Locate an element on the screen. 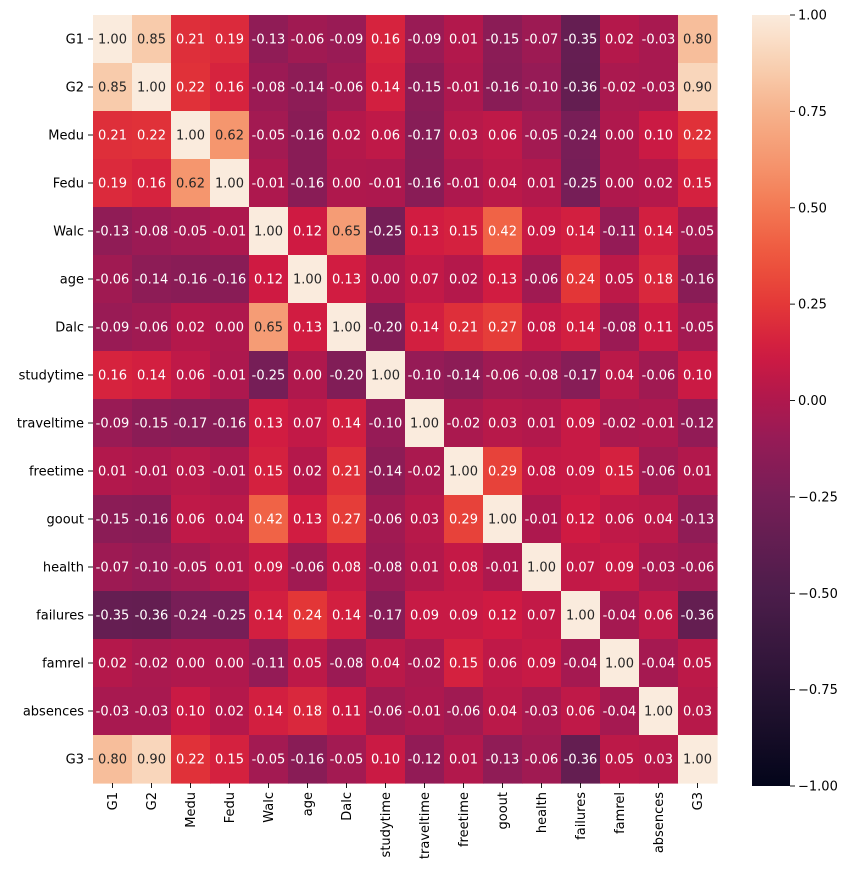  cell-annotation-age-G2: -0.14 is located at coordinates (152, 280).